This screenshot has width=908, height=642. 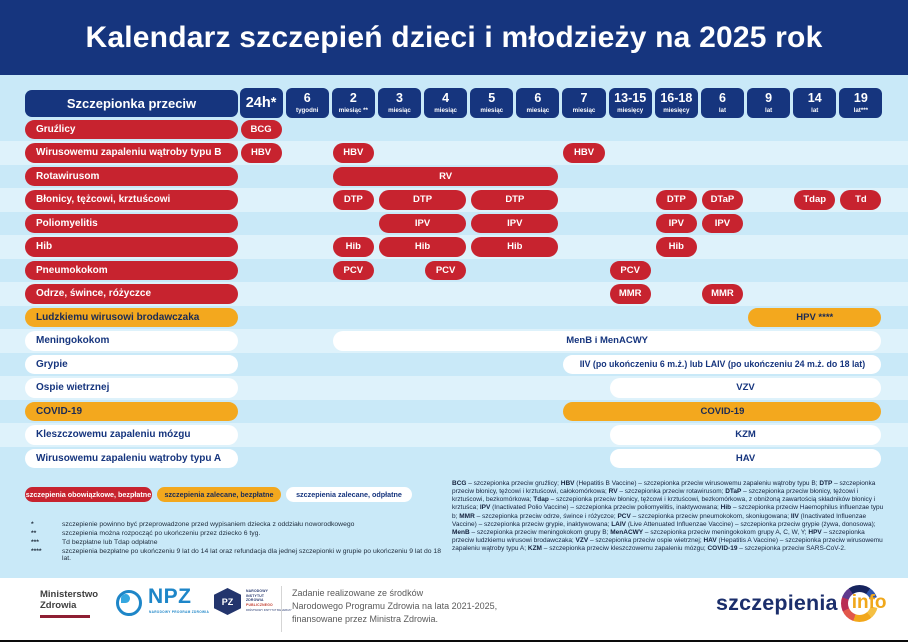 What do you see at coordinates (131, 103) in the screenshot?
I see `corner-label: Szczepionka przeciw` at bounding box center [131, 103].